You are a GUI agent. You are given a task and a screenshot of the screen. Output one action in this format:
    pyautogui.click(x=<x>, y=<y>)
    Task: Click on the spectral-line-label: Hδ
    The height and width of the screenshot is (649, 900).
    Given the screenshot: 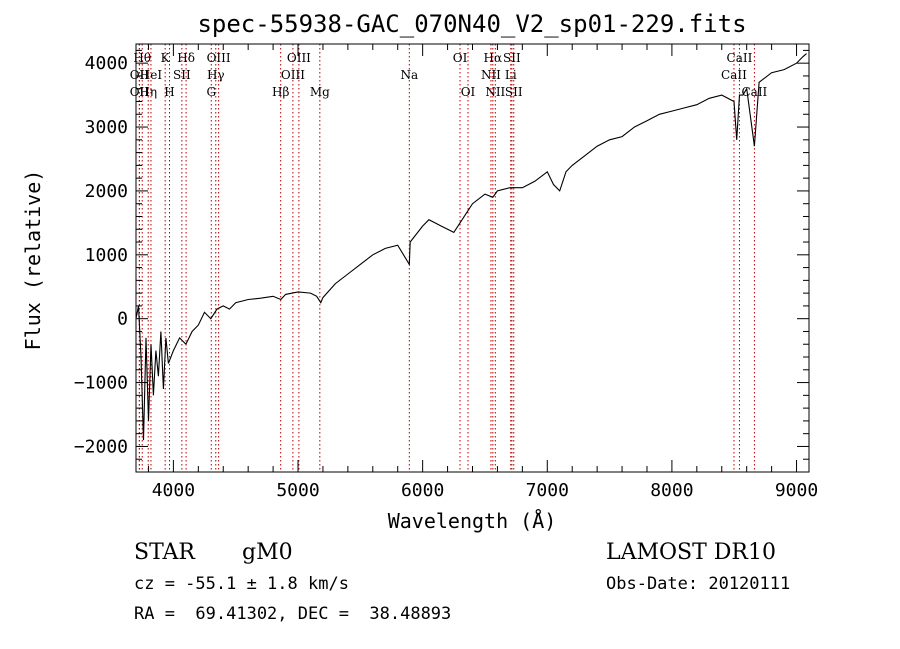 What is the action you would take?
    pyautogui.click(x=186, y=58)
    